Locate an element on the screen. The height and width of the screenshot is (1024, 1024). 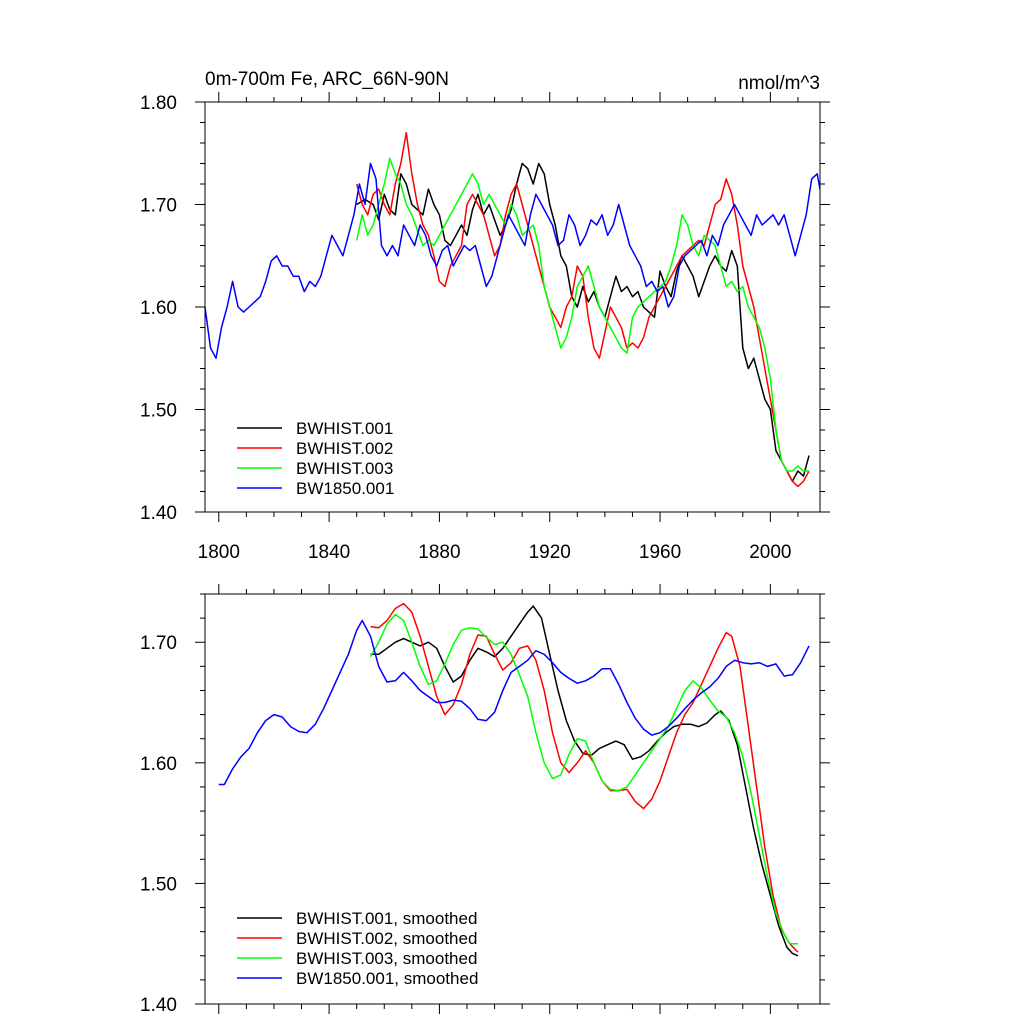
top-xtick-label-1960: 1960 is located at coordinates (660, 552).